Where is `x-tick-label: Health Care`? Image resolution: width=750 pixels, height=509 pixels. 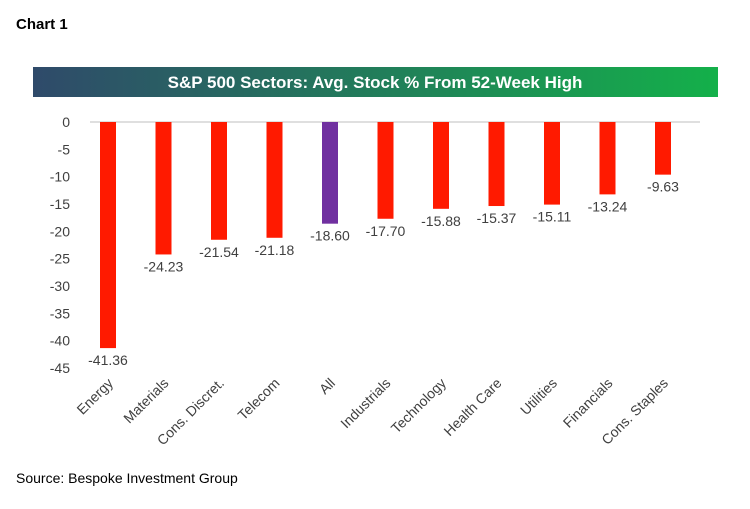
x-tick-label: Health Care is located at coordinates (472, 407).